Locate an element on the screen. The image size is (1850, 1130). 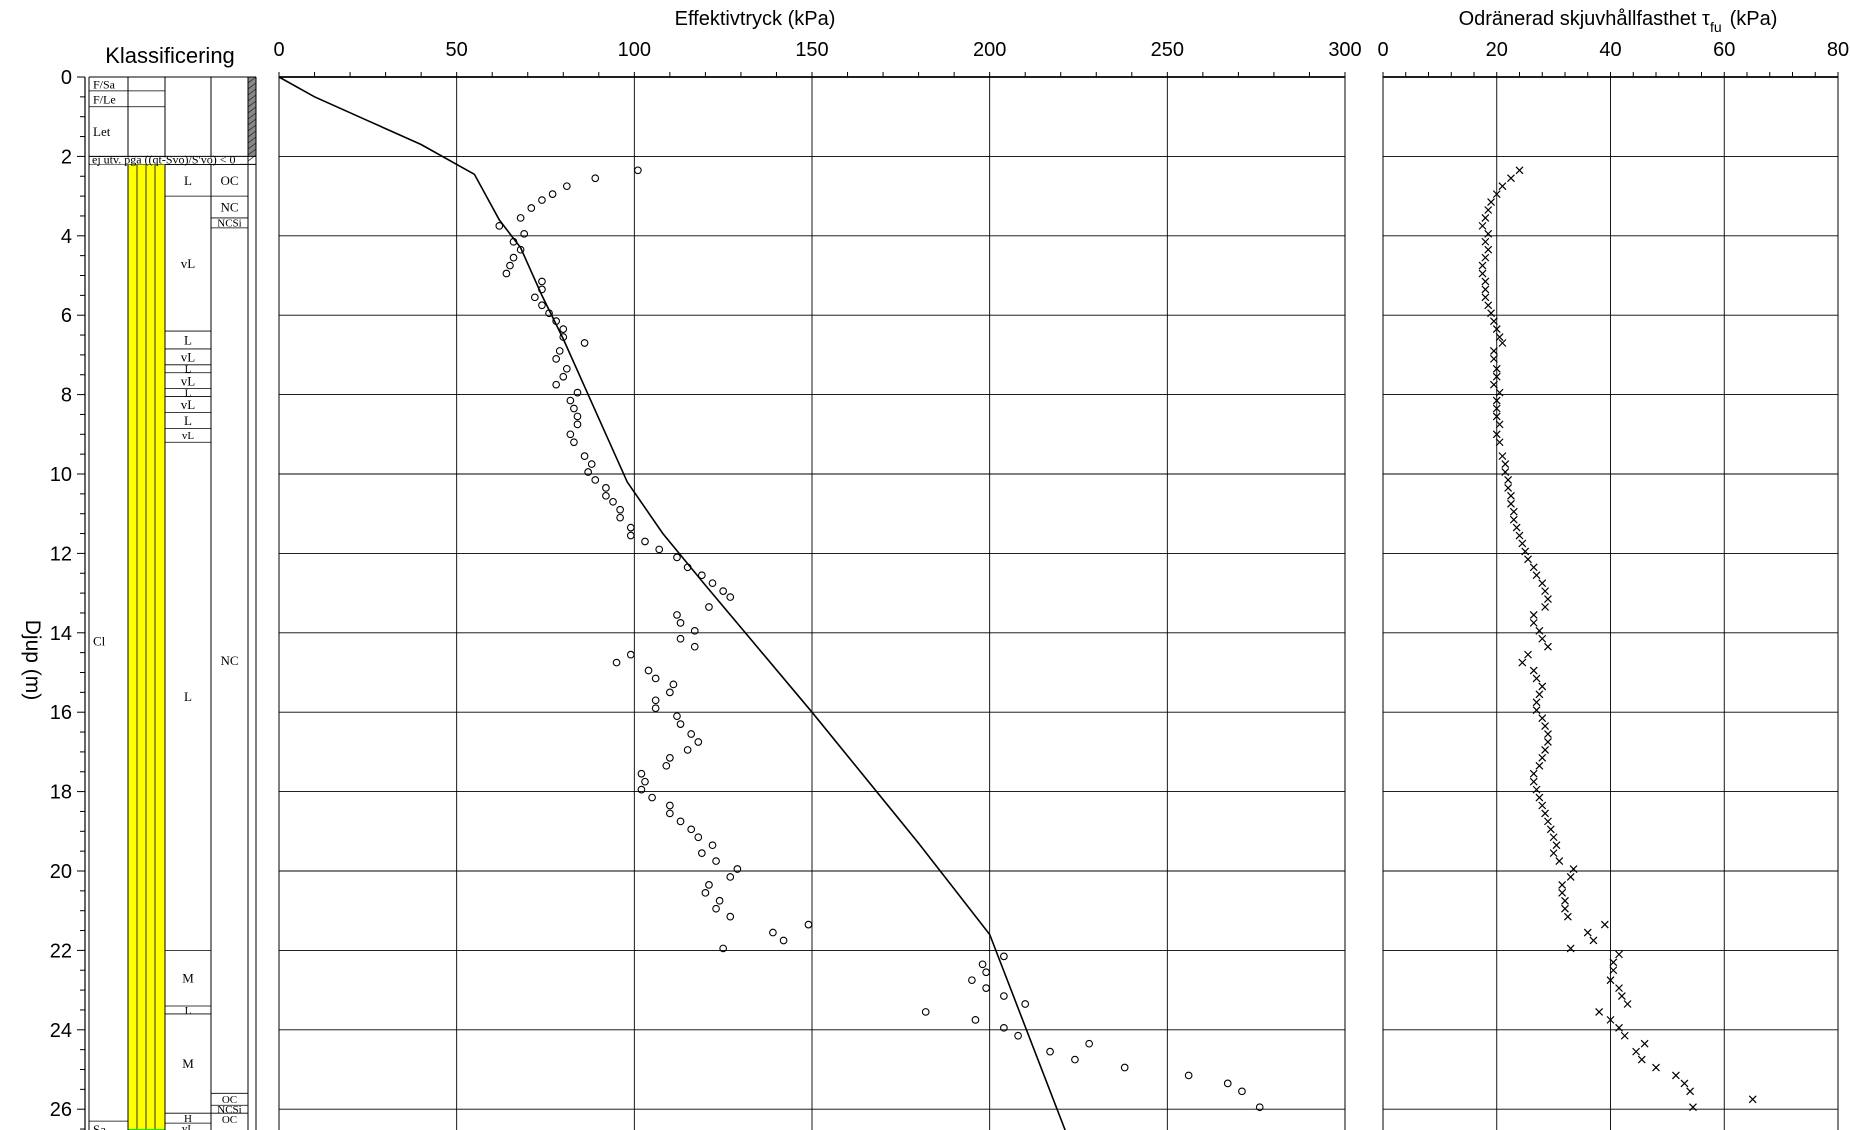
x-tick-label: 0 is located at coordinates (278, 50).